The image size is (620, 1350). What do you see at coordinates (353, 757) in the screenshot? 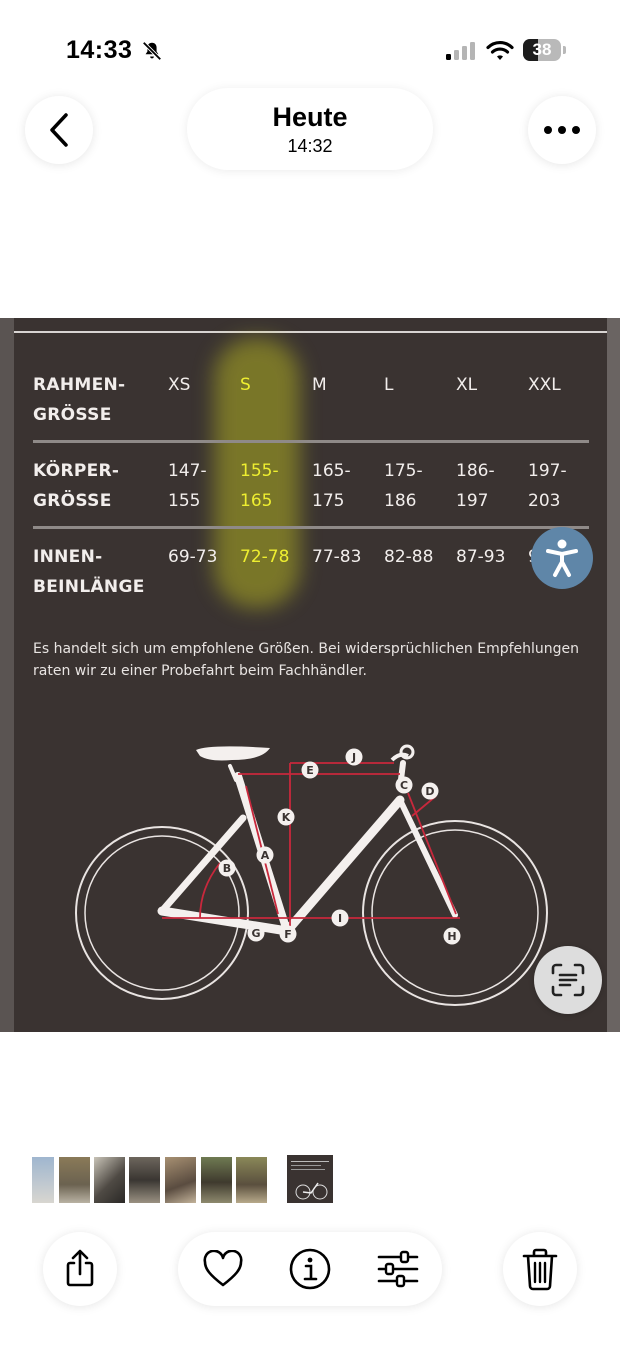
I see `label-j: J` at bounding box center [353, 757].